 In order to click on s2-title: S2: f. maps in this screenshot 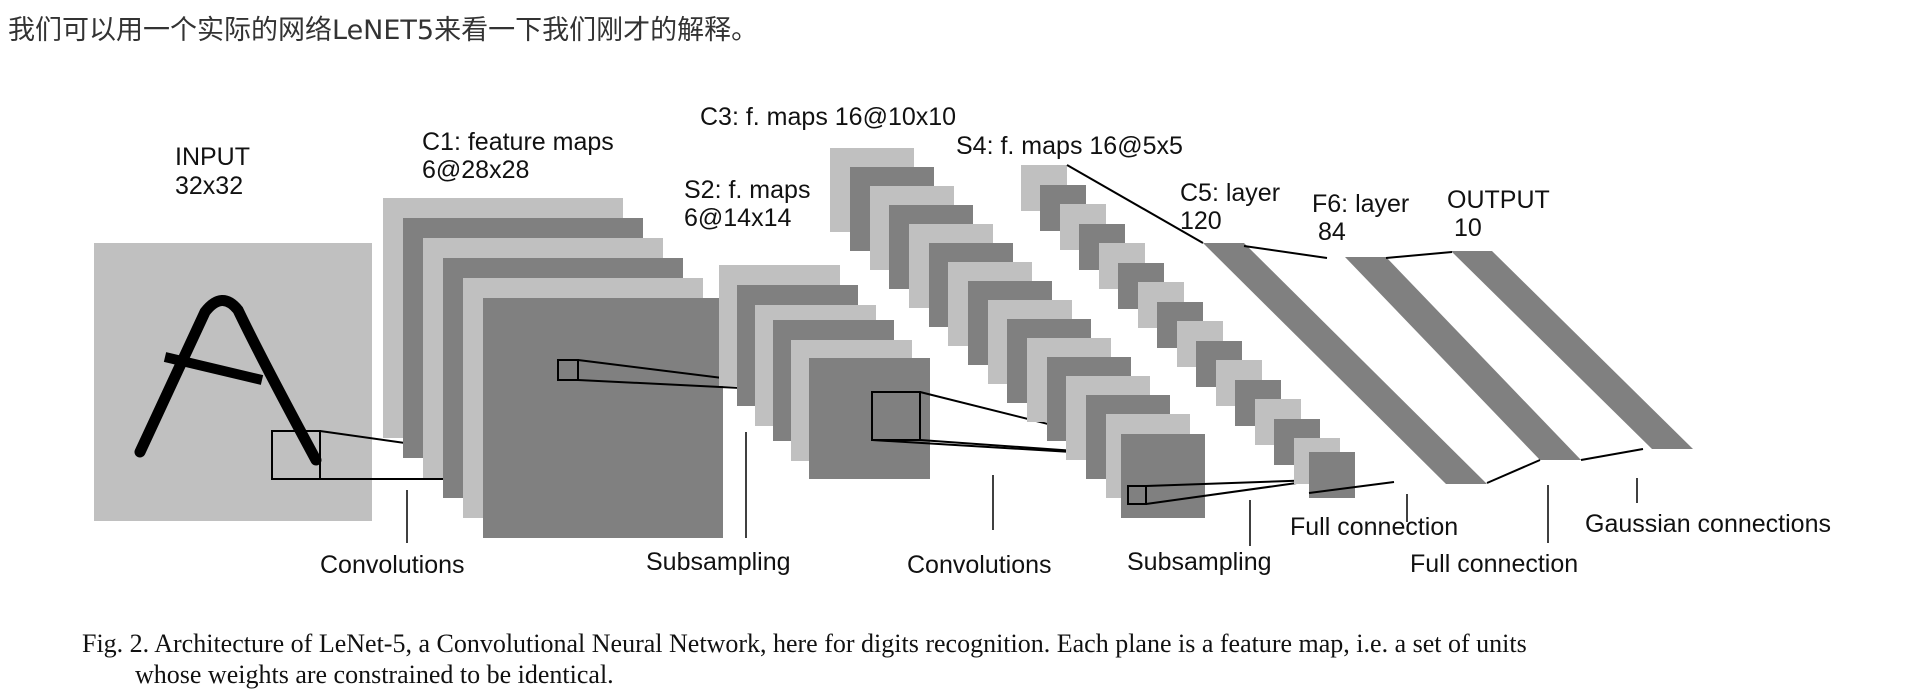, I will do `click(747, 190)`.